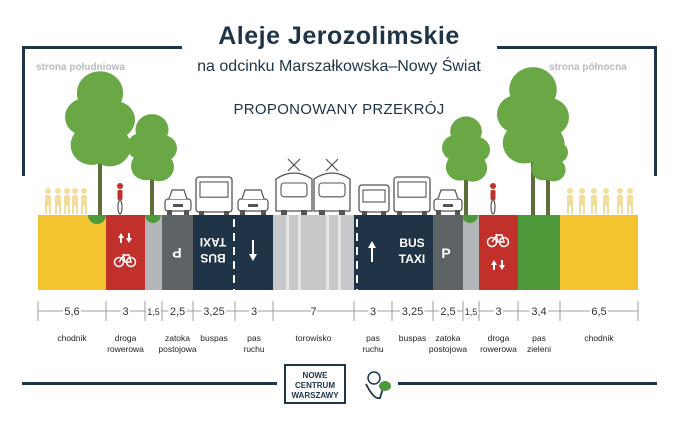 This screenshot has height=443, width=678. Describe the element at coordinates (374, 391) in the screenshot. I see `mascot-body` at that location.